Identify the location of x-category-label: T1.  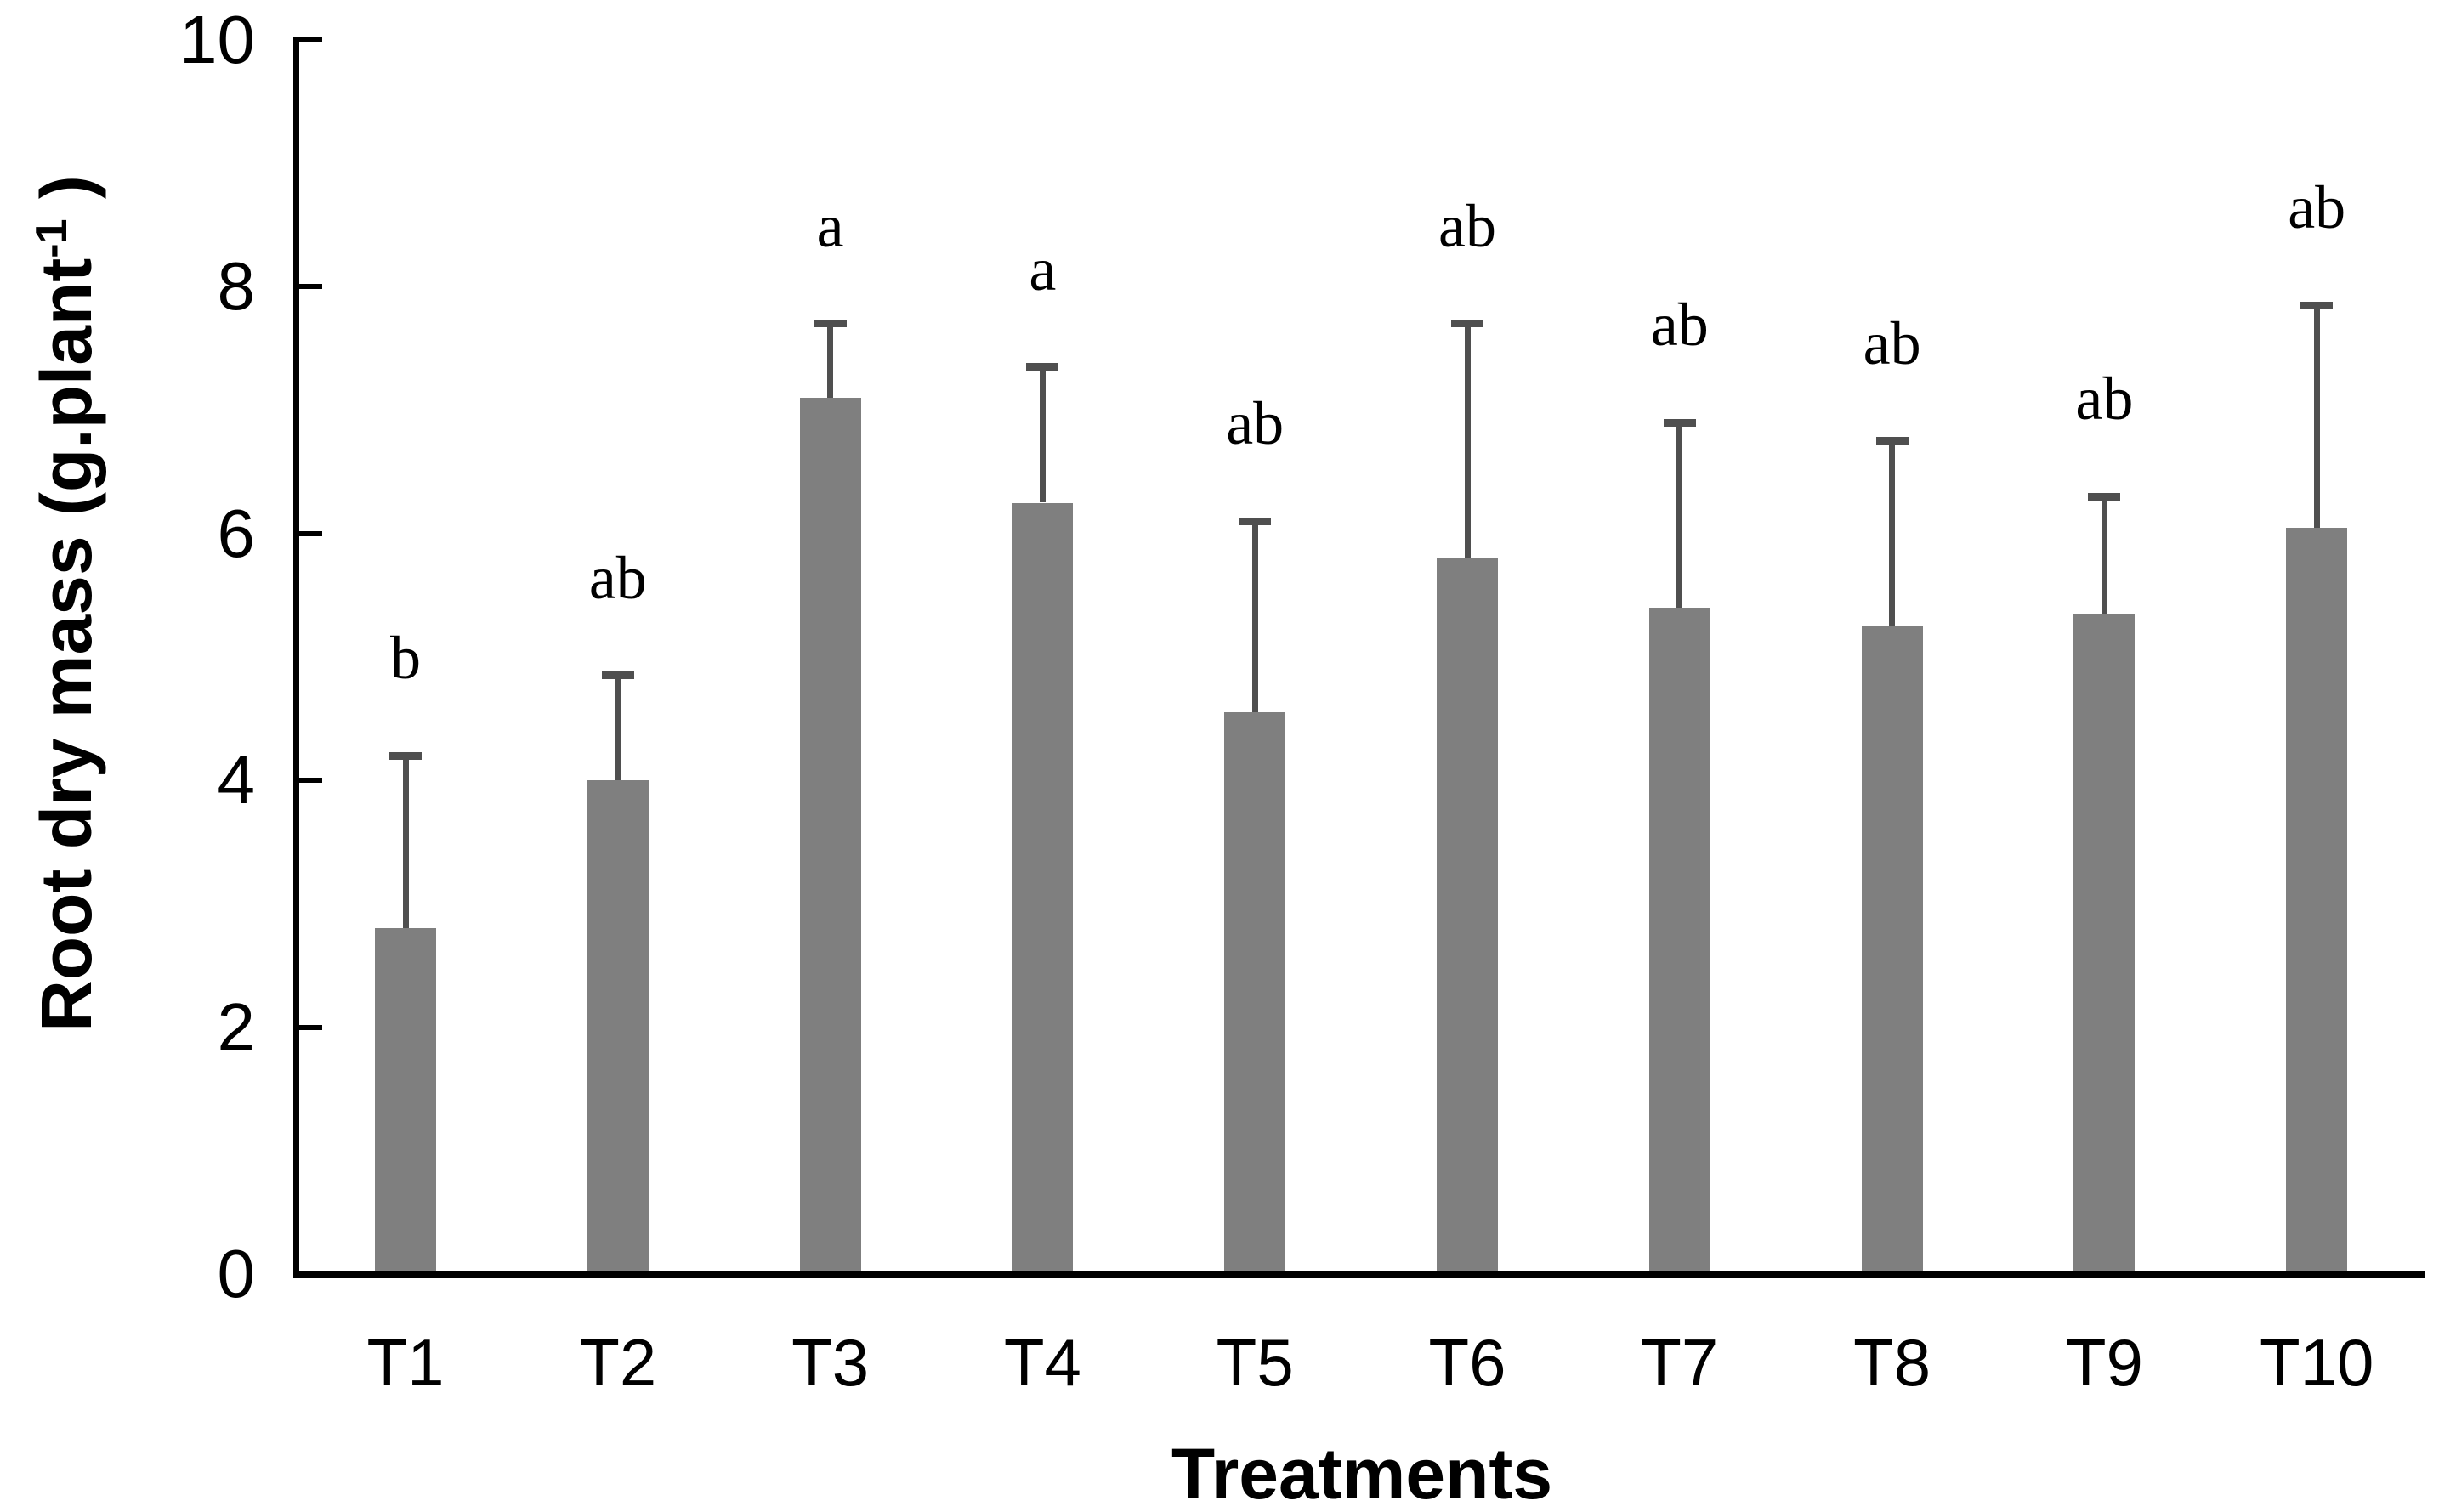
(405, 1362).